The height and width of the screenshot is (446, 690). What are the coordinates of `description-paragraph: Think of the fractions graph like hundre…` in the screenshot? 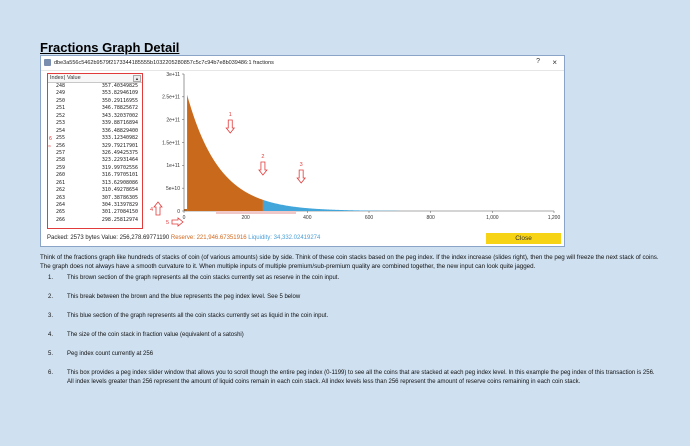 It's located at (349, 262).